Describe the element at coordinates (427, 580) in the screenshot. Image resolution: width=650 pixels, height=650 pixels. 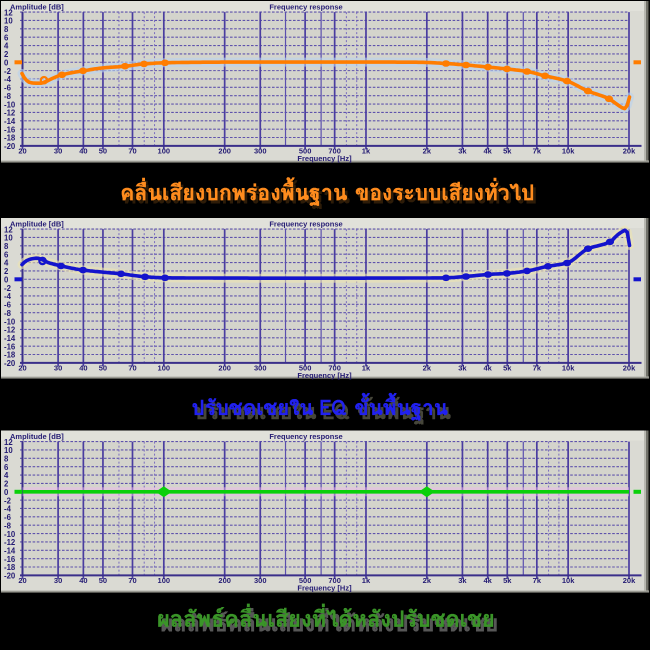
I see `svg-text: 2k` at that location.